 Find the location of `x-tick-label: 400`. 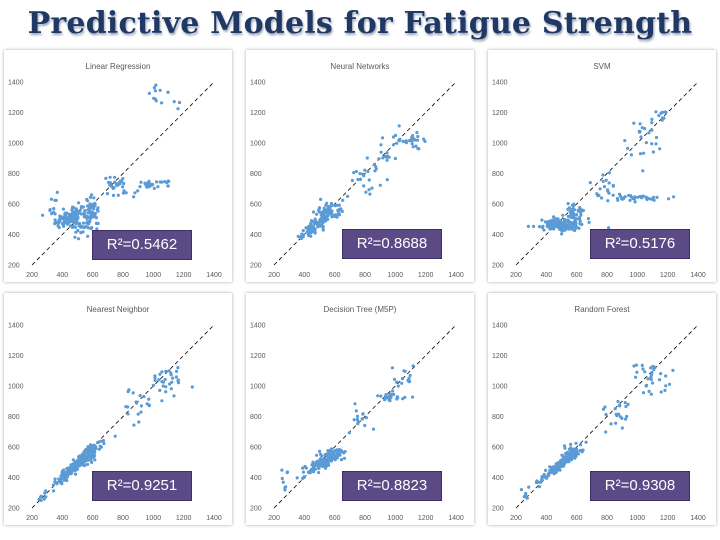

x-tick-label: 400 is located at coordinates (304, 275).